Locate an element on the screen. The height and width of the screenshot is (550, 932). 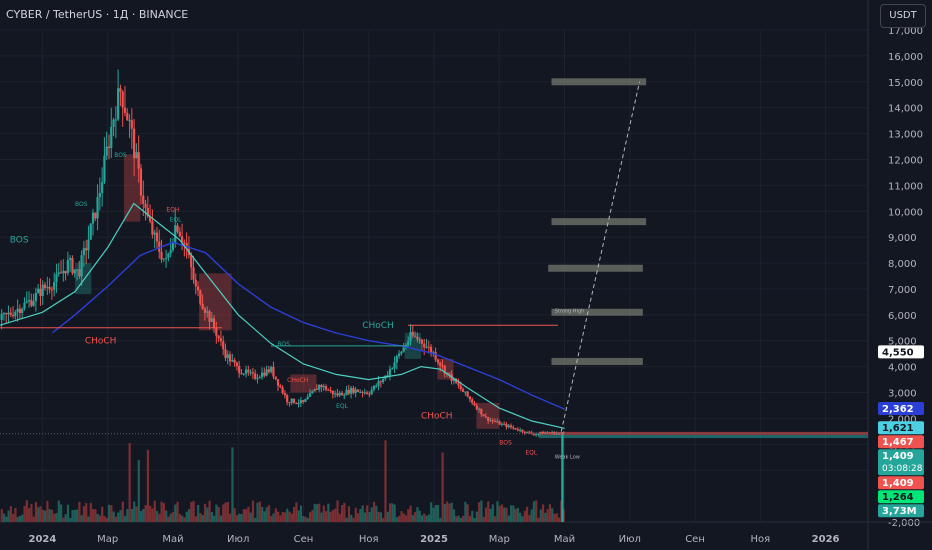
price-label-bg is located at coordinates (901, 497).